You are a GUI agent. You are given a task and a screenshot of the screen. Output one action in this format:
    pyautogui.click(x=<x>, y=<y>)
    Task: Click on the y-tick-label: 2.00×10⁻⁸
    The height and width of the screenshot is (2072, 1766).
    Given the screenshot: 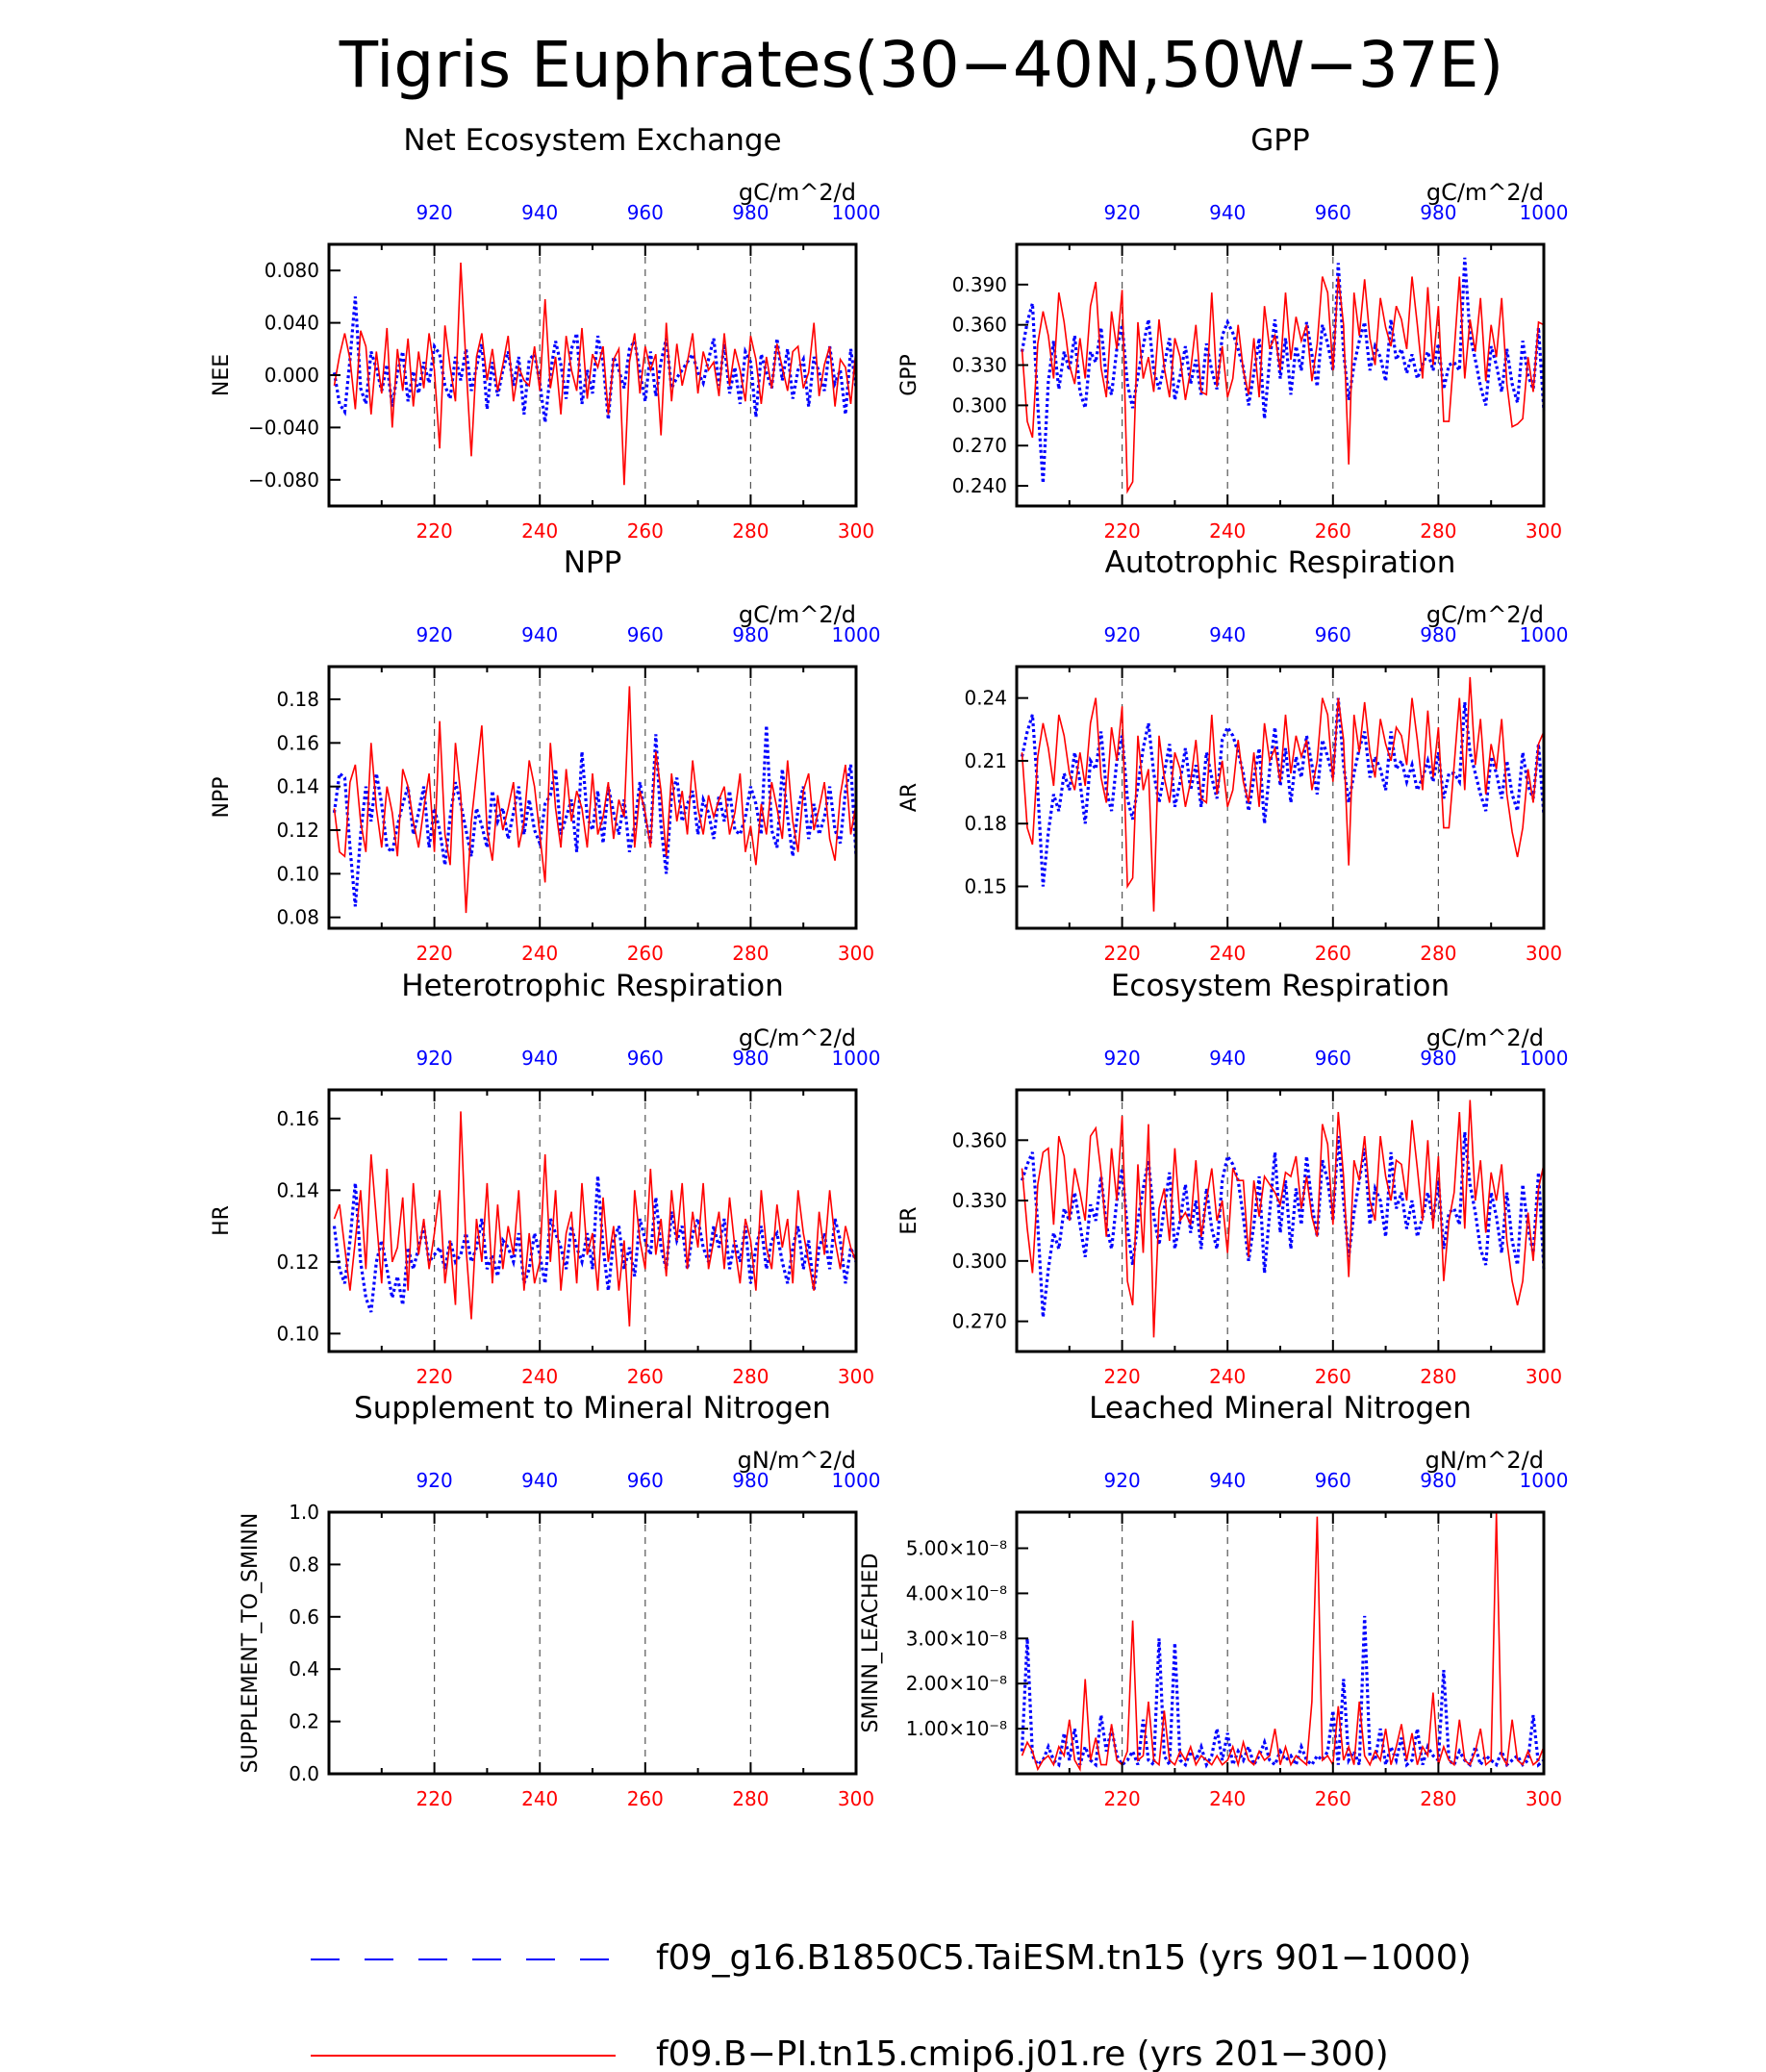 What is the action you would take?
    pyautogui.click(x=956, y=1684)
    